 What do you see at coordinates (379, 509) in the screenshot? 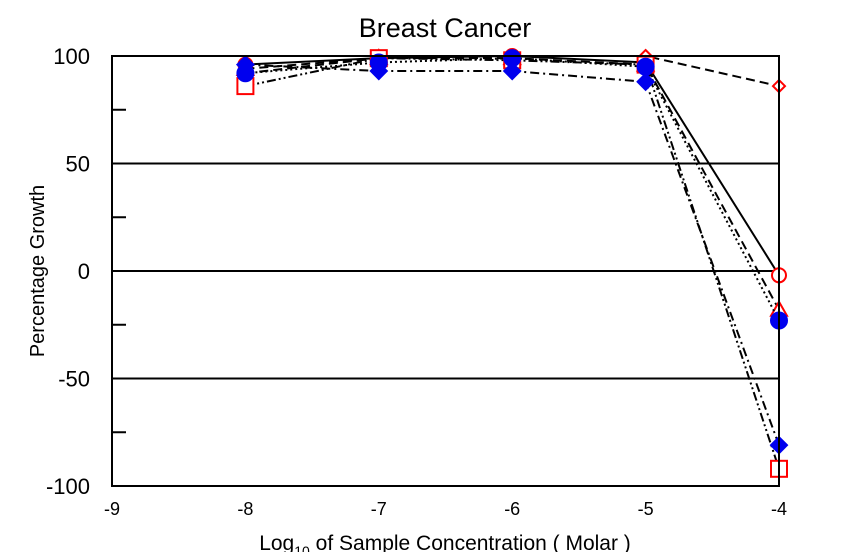
I see `x-tick-label: -7` at bounding box center [379, 509].